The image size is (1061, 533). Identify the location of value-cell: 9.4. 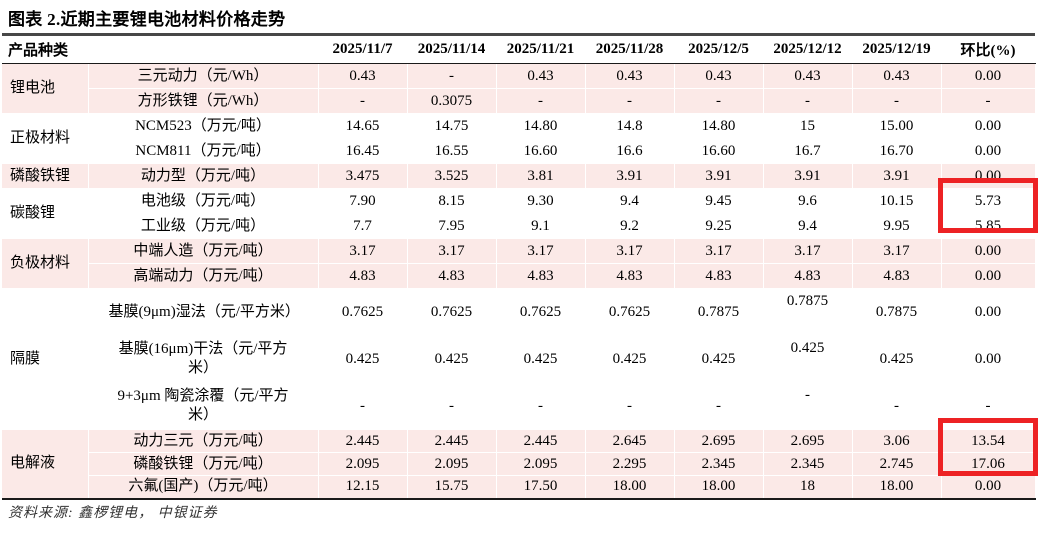
(808, 226).